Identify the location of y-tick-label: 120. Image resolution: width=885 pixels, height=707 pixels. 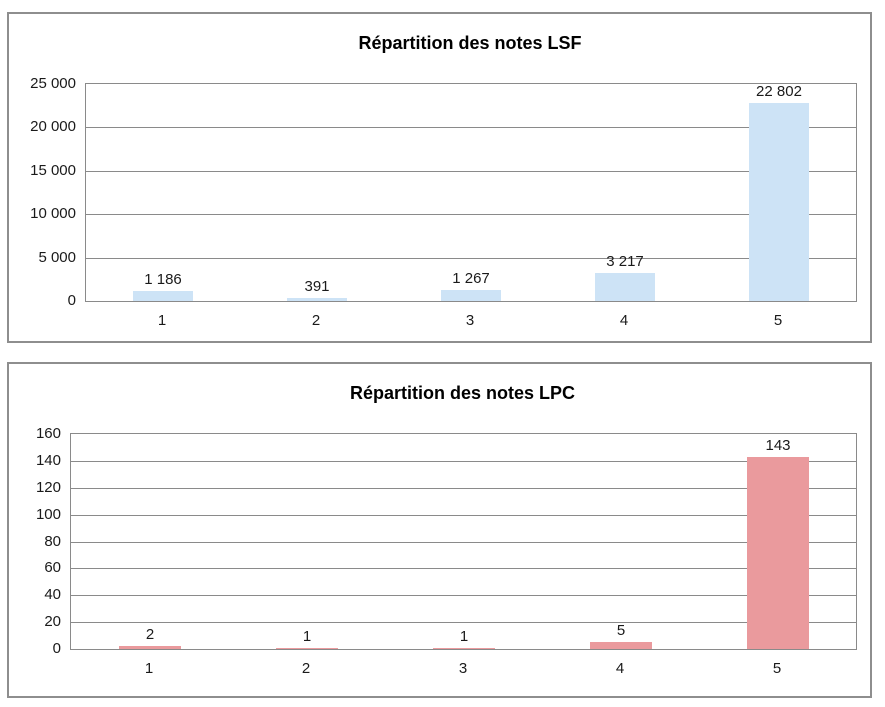
(48, 487).